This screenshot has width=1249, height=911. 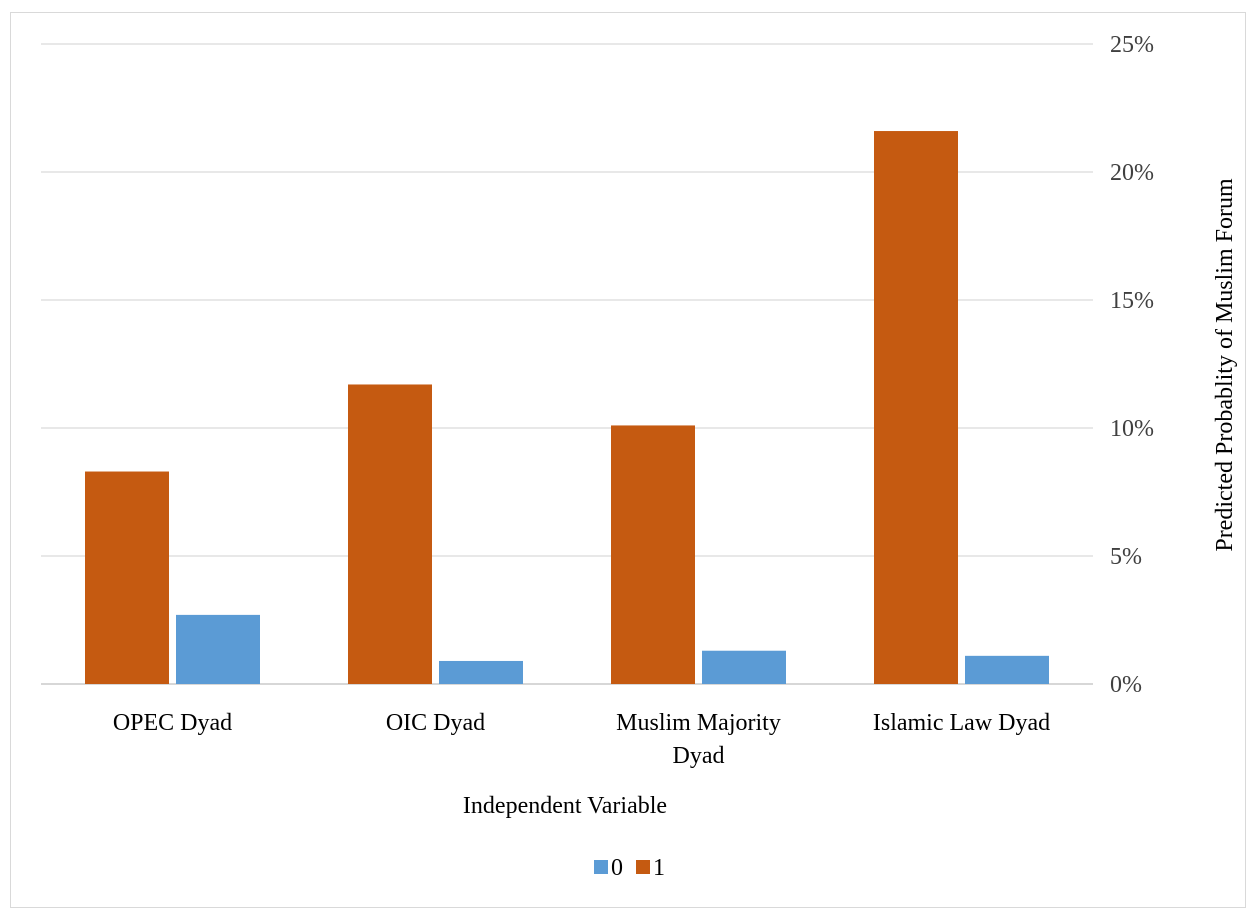 What do you see at coordinates (1126, 557) in the screenshot?
I see `y-tick-label: 5%` at bounding box center [1126, 557].